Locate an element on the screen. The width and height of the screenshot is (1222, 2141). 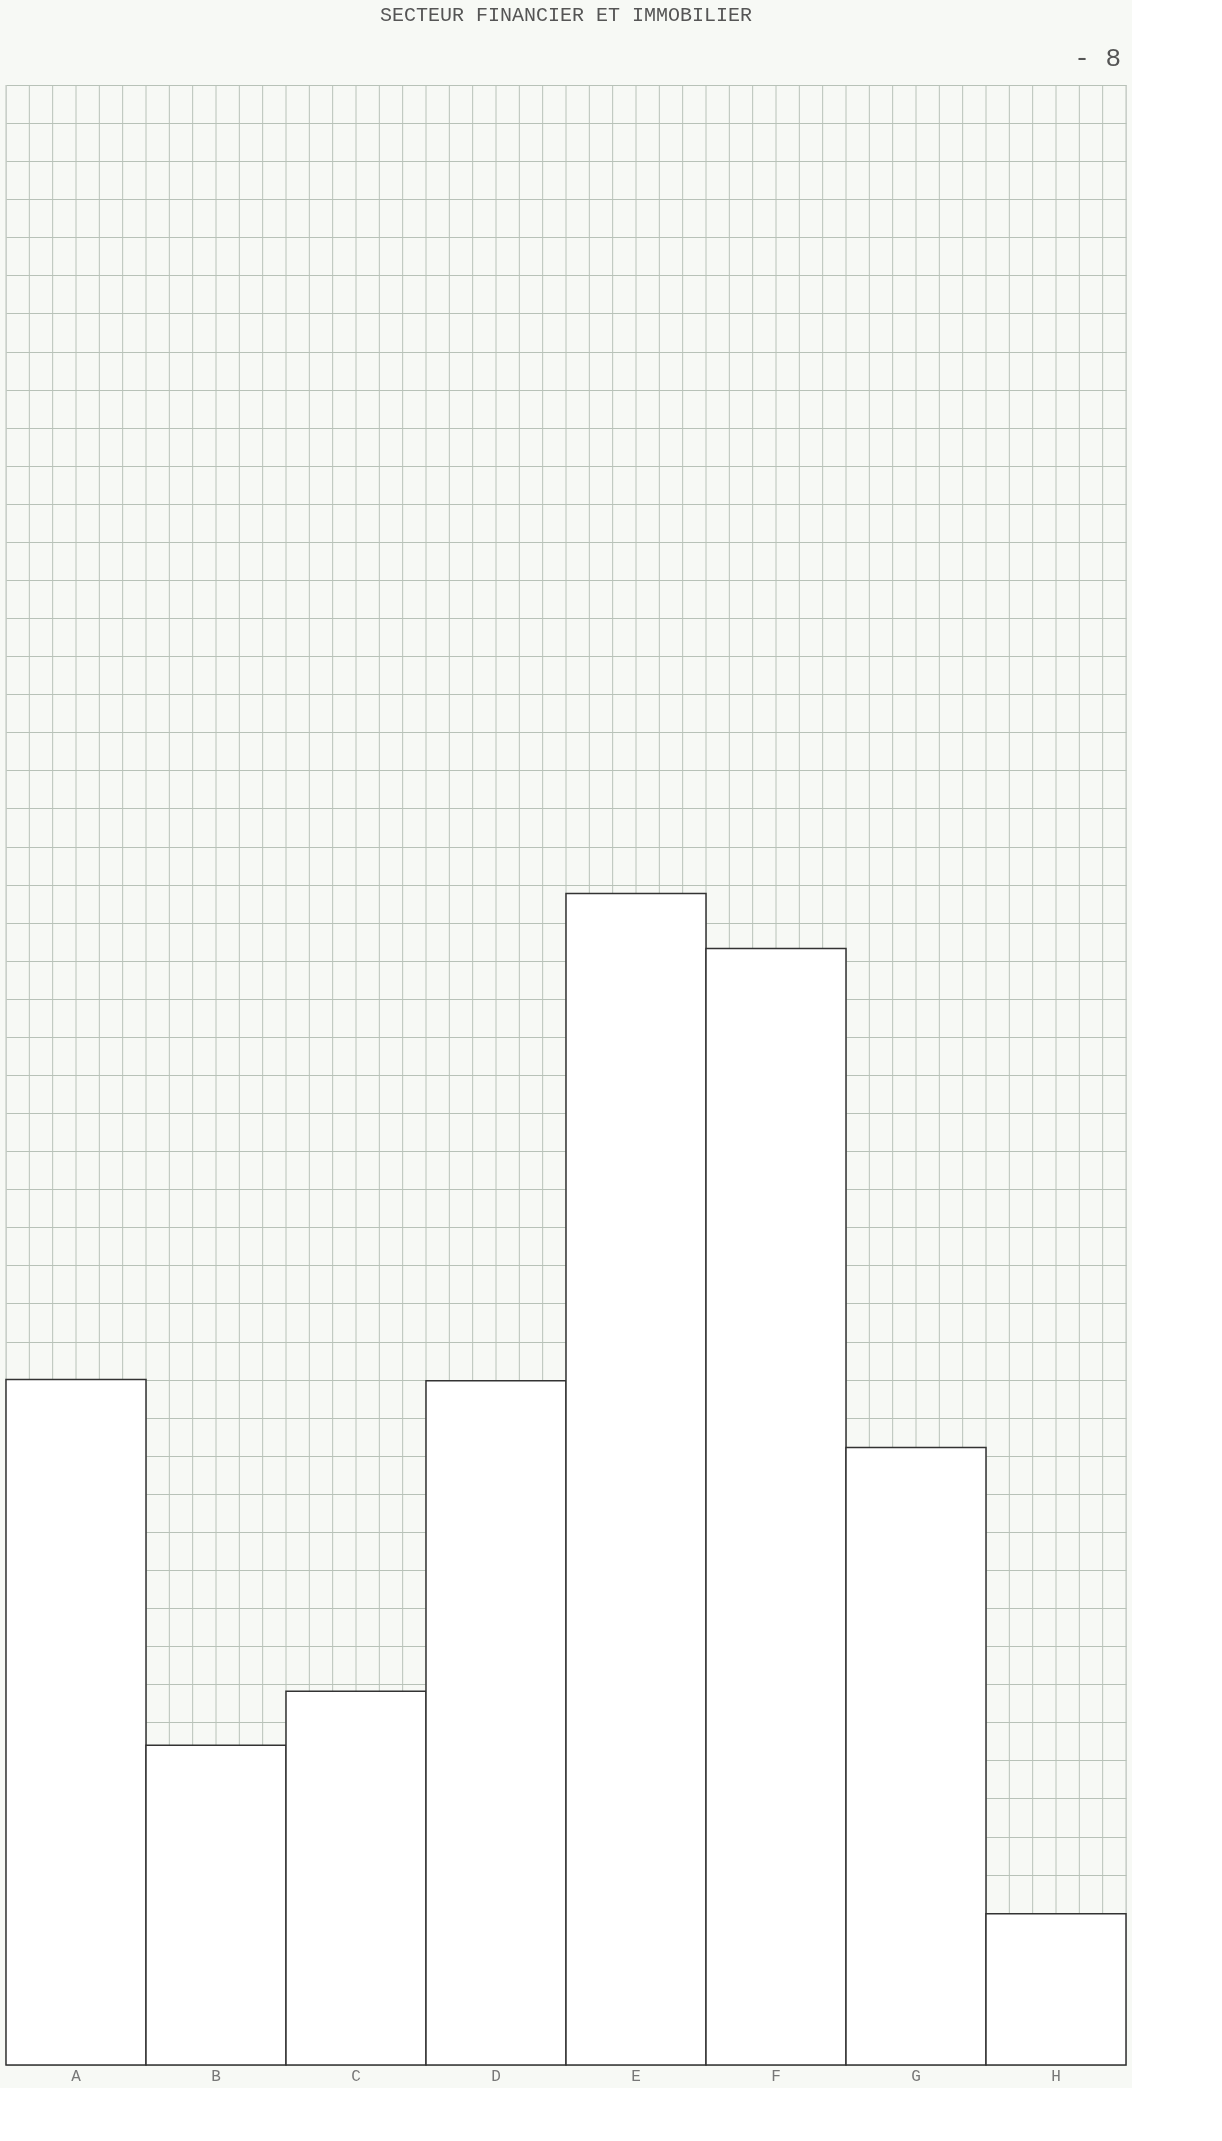
x-tick-label: D is located at coordinates (496, 2076).